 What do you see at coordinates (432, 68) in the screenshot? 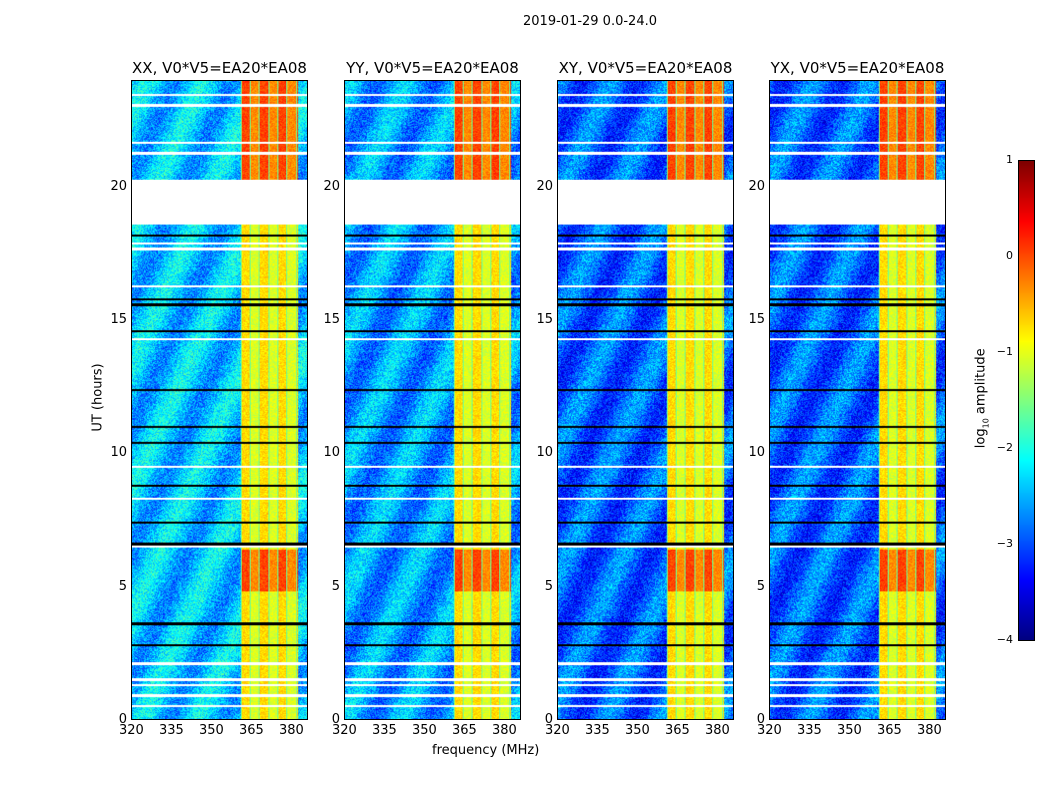
I see `panel-title: YY, V0*V5=EA20*EA08` at bounding box center [432, 68].